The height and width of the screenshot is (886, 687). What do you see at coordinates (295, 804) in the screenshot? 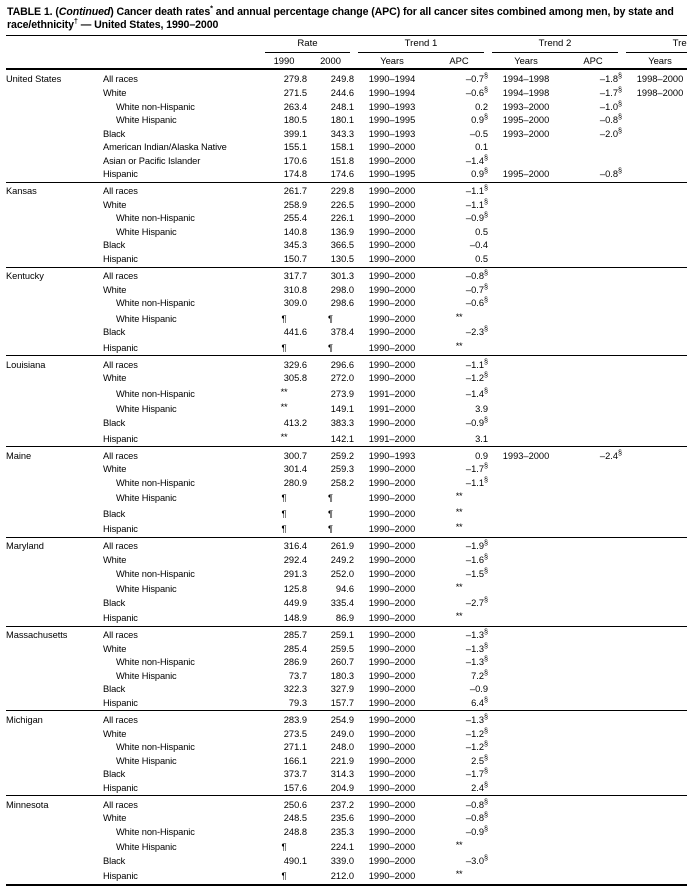
I see `rate-cell: 250.6` at bounding box center [295, 804].